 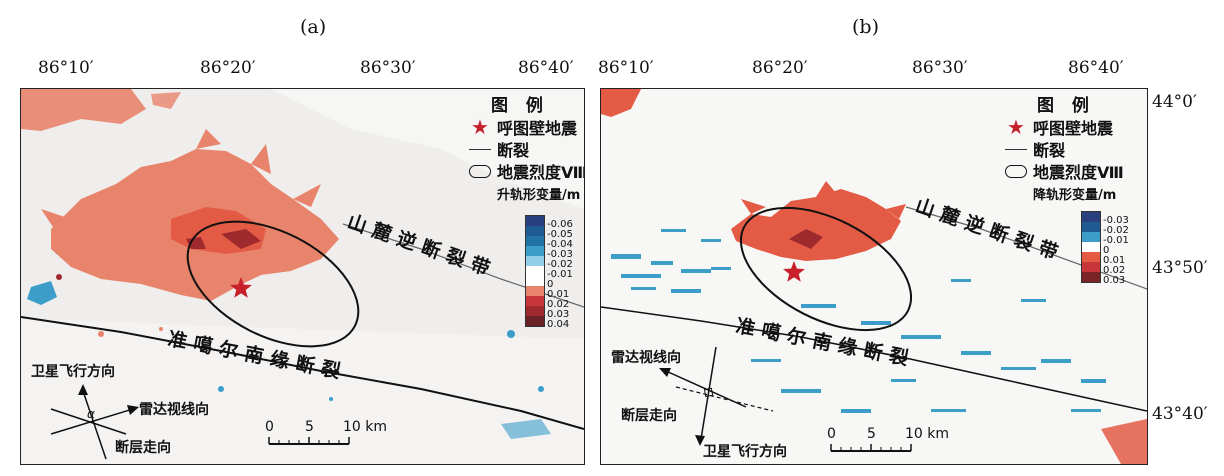 I want to click on lon-tick-b-4: 86°40′, so click(x=1096, y=68).